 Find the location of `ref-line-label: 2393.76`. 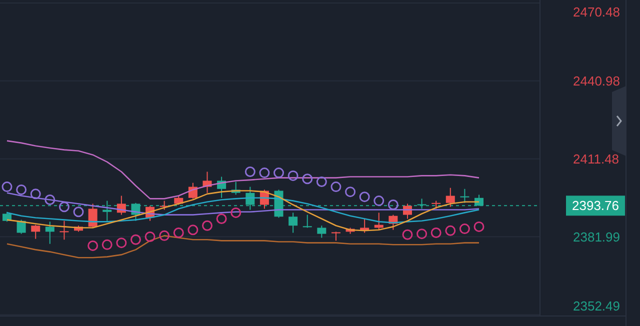

ref-line-label: 2393.76 is located at coordinates (595, 206).